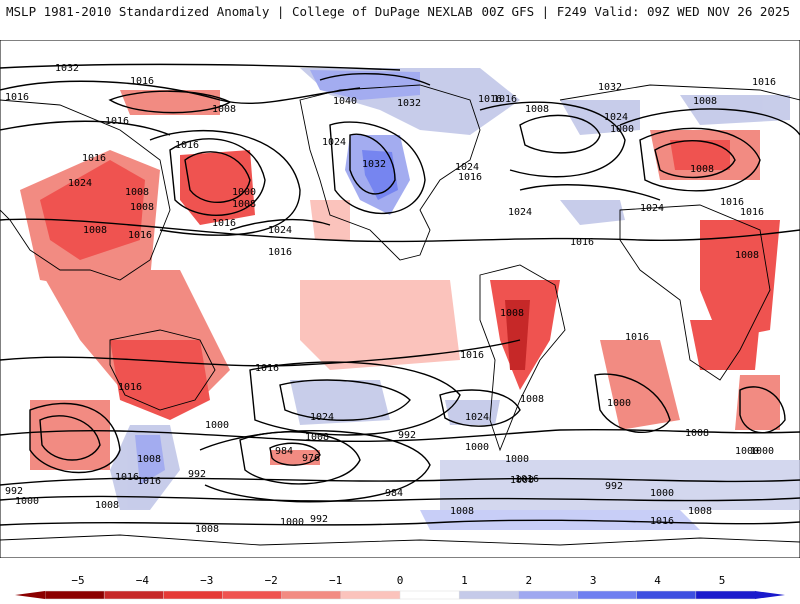  Describe the element at coordinates (657, 580) in the screenshot. I see `colorbar-tick-label: 4` at that location.